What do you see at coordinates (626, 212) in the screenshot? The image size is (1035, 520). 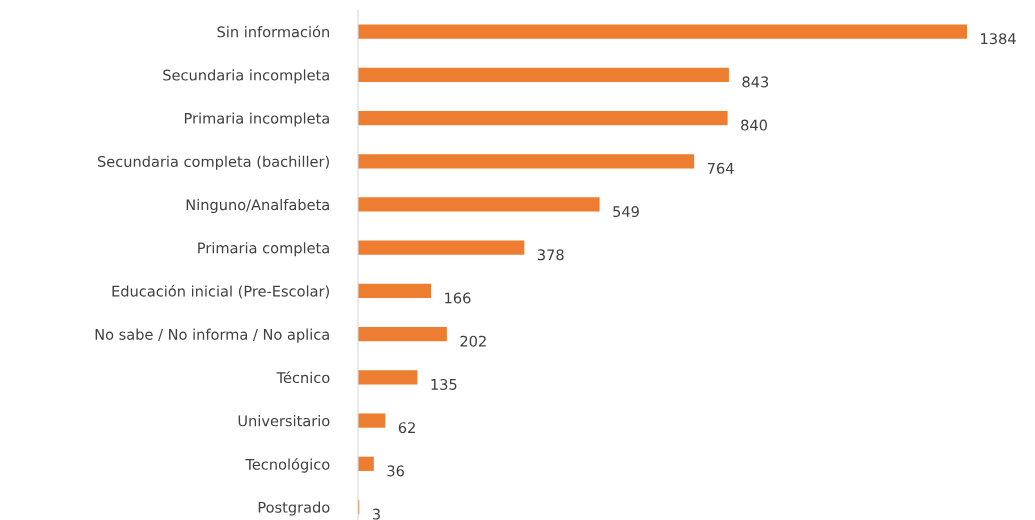 I see `data-label: 549` at bounding box center [626, 212].